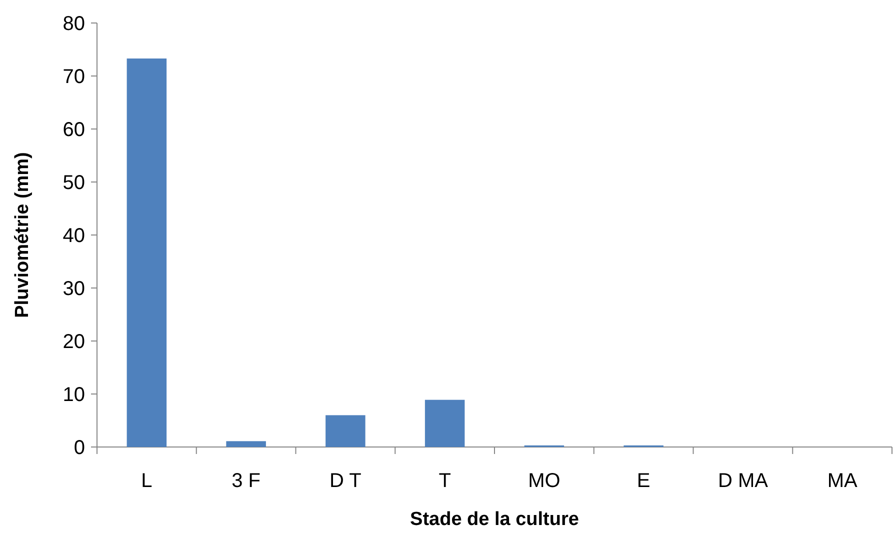 The height and width of the screenshot is (533, 894). What do you see at coordinates (73, 342) in the screenshot?
I see `y-tick-label: 20` at bounding box center [73, 342].